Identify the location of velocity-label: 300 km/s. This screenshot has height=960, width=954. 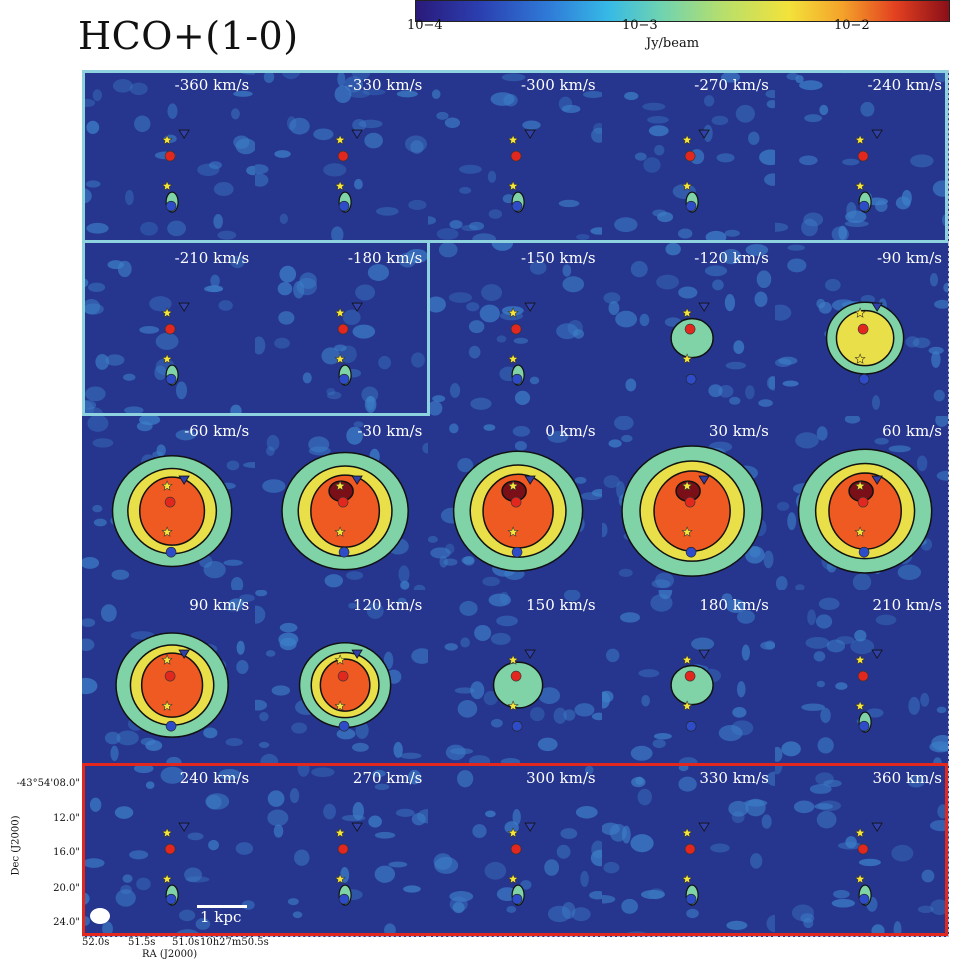
(561, 777).